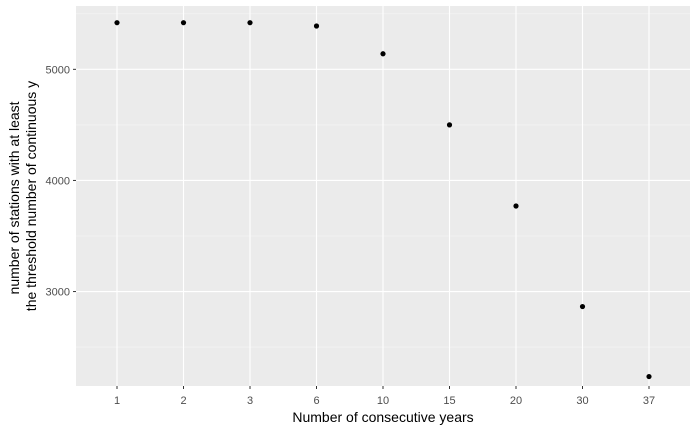 This screenshot has height=432, width=700. I want to click on y-axis-title-line-2: the threshold number of continuous y, so click(31, 196).